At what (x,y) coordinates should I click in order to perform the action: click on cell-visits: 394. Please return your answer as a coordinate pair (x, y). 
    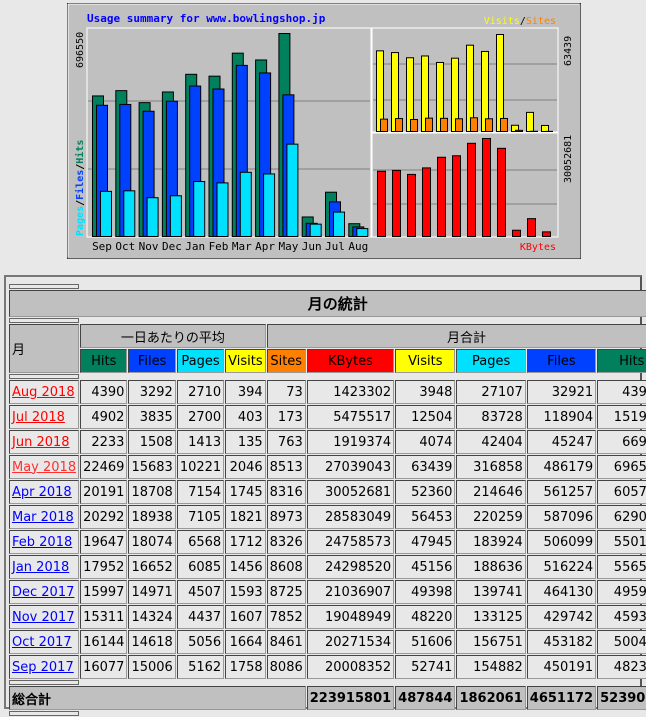
    Looking at the image, I should click on (245, 392).